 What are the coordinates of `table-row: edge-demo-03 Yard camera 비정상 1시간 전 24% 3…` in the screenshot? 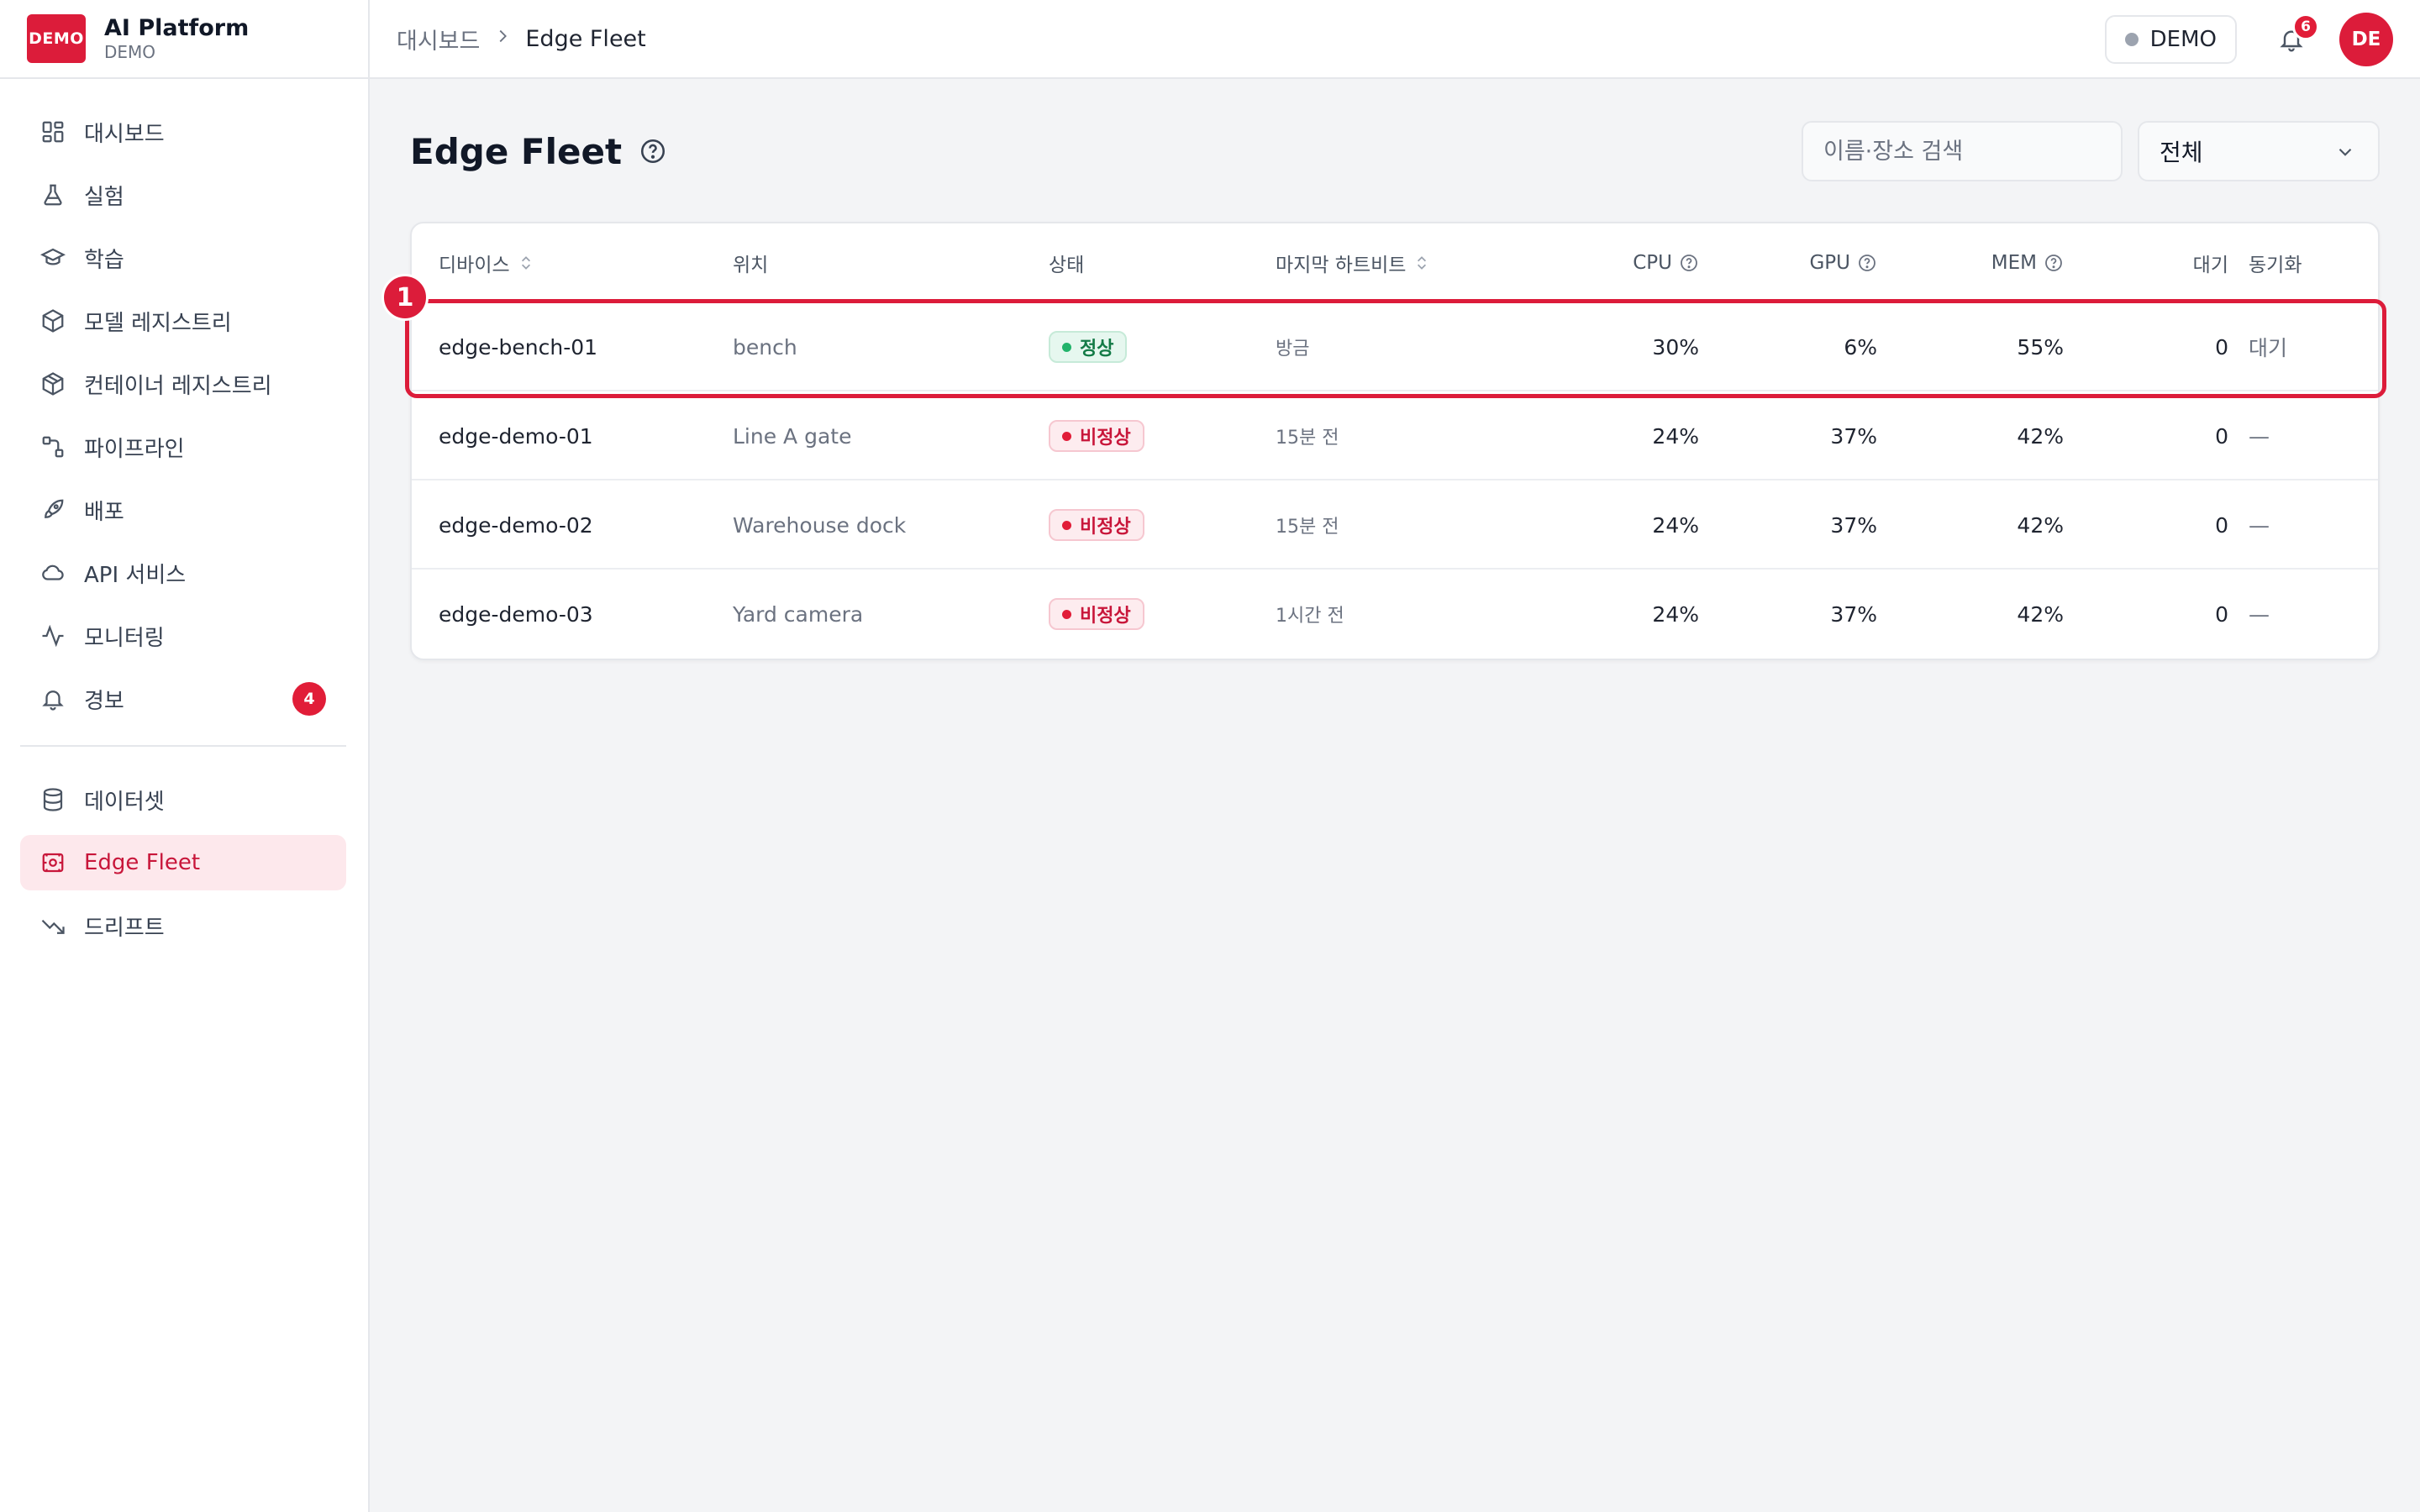 It's located at (1395, 614).